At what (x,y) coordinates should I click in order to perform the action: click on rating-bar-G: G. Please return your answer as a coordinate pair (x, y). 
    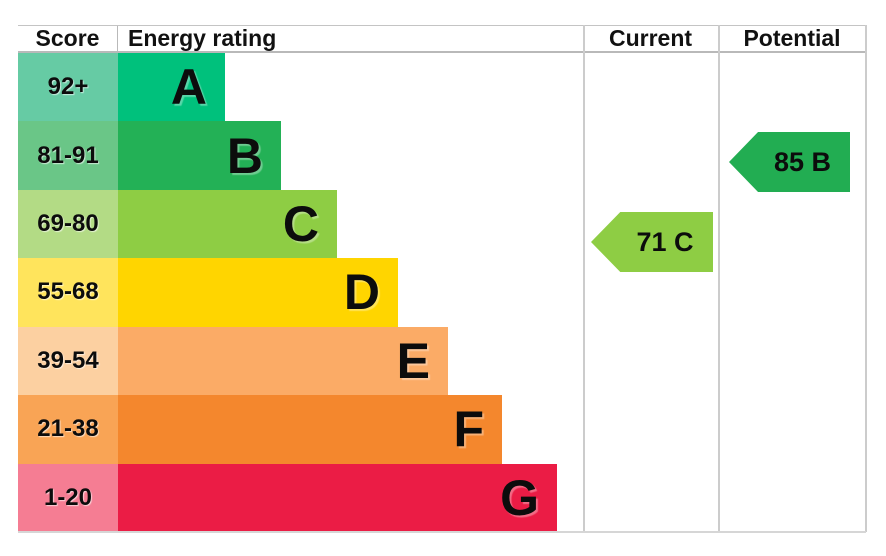
    Looking at the image, I should click on (337, 497).